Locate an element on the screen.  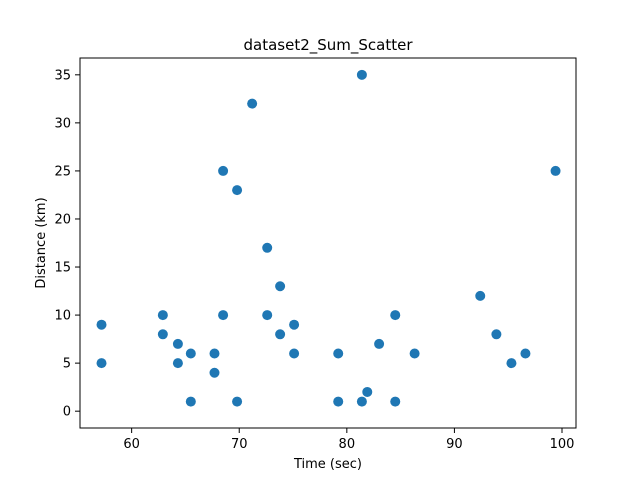
chart-title: dataset2_Sum_Scatter is located at coordinates (328, 45).